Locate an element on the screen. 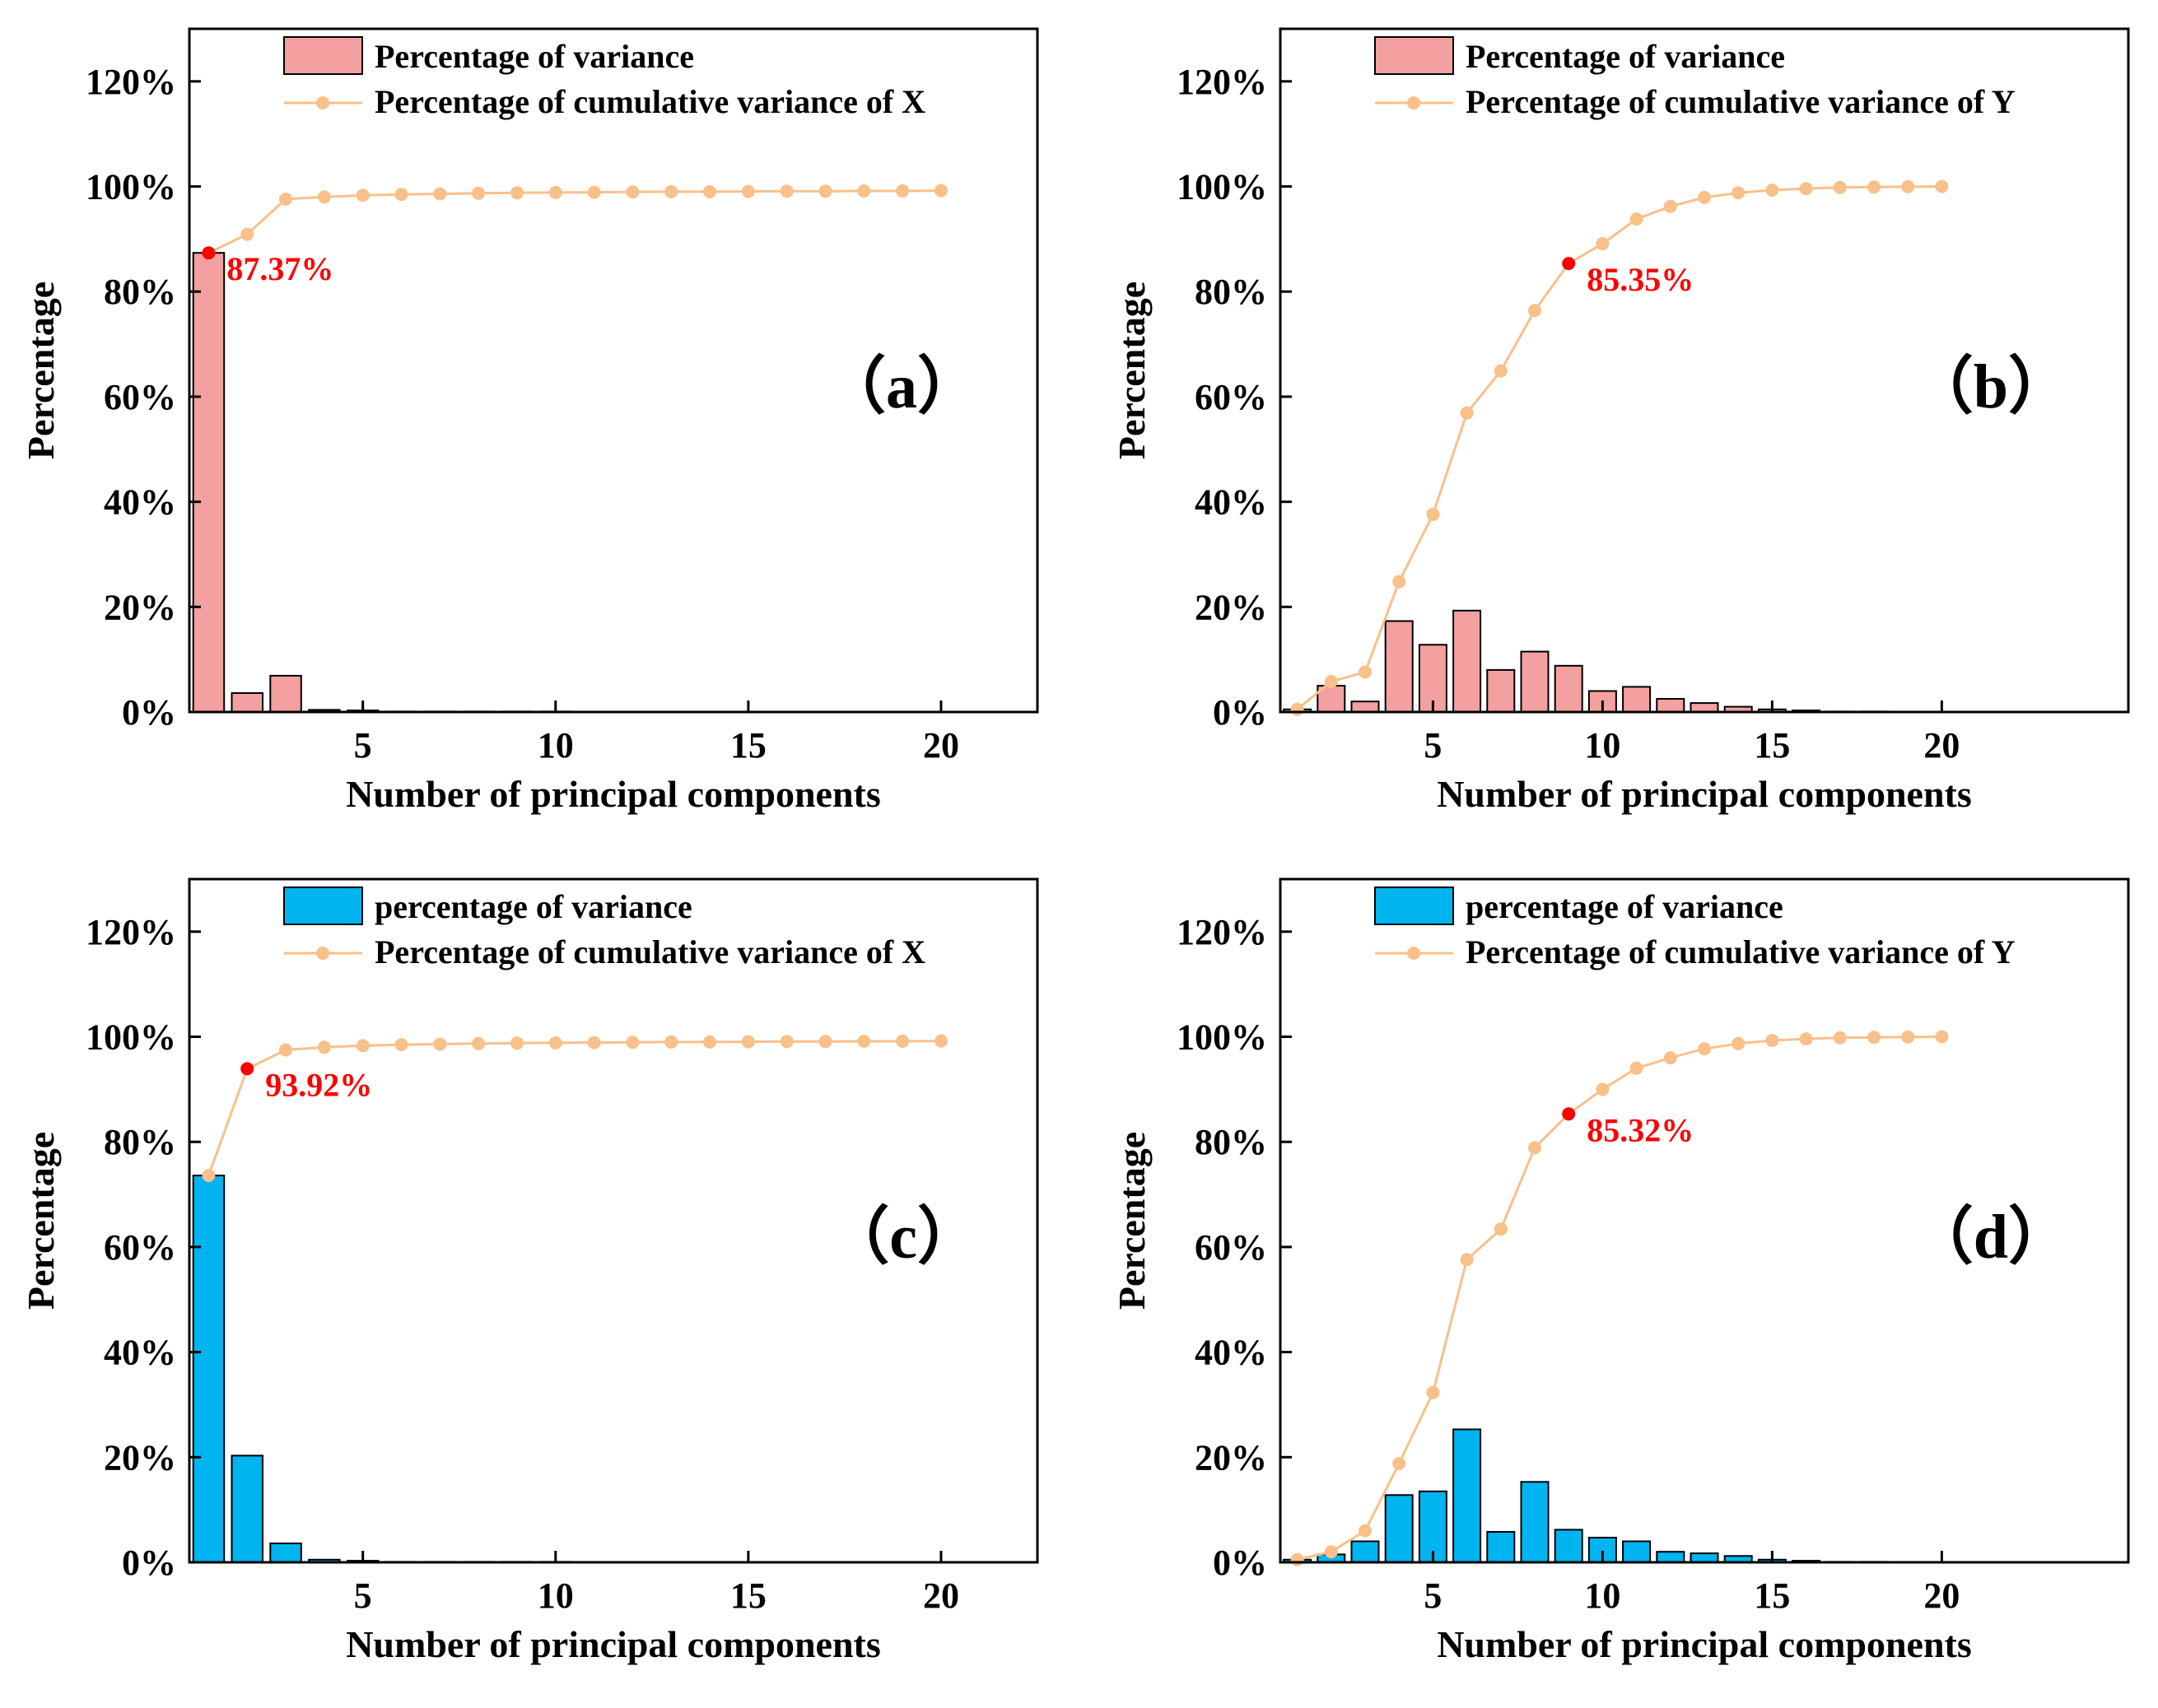 This screenshot has height=1708, width=2158. panel-label: （c） is located at coordinates (903, 1237).